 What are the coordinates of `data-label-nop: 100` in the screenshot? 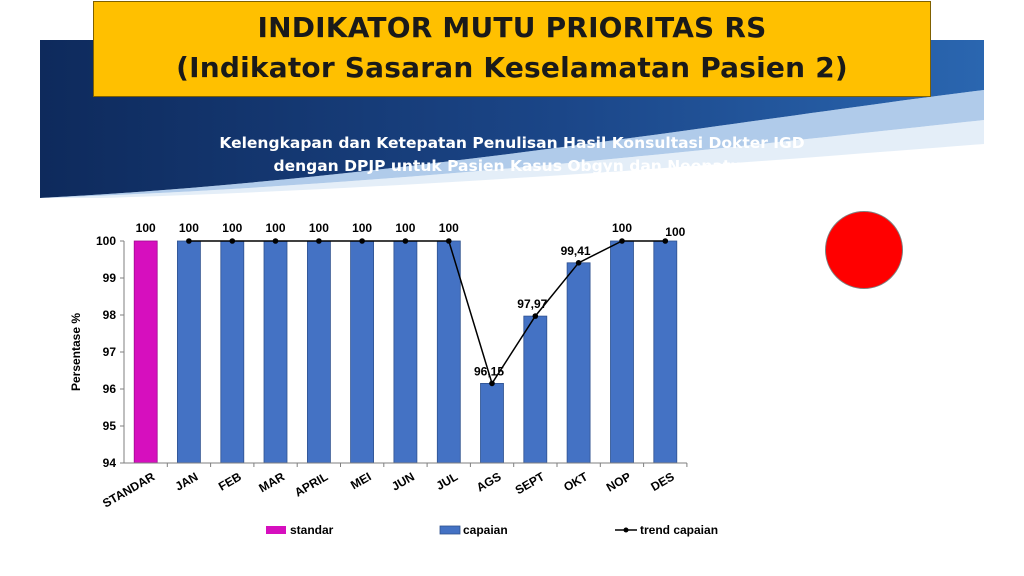 It's located at (622, 228).